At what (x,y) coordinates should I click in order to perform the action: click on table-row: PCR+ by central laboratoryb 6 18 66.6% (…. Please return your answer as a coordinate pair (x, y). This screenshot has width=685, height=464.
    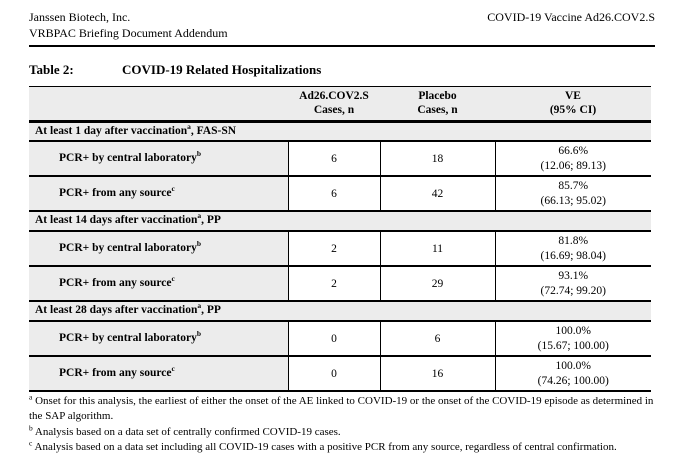
    Looking at the image, I should click on (340, 159).